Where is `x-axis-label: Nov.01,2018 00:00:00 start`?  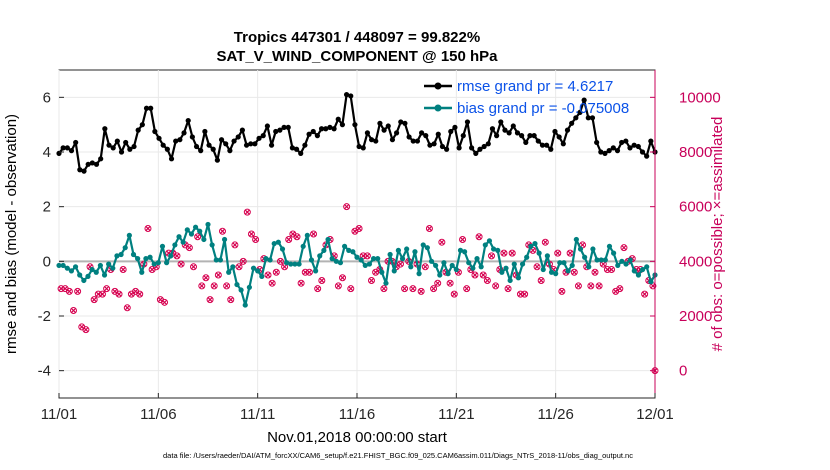 x-axis-label: Nov.01,2018 00:00:00 start is located at coordinates (357, 437).